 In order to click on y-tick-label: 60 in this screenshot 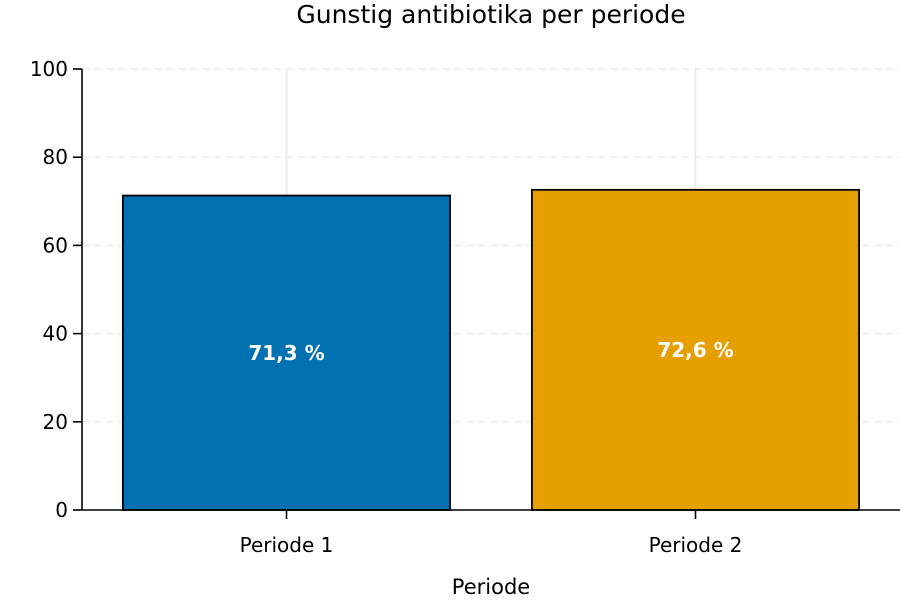, I will do `click(55, 245)`.